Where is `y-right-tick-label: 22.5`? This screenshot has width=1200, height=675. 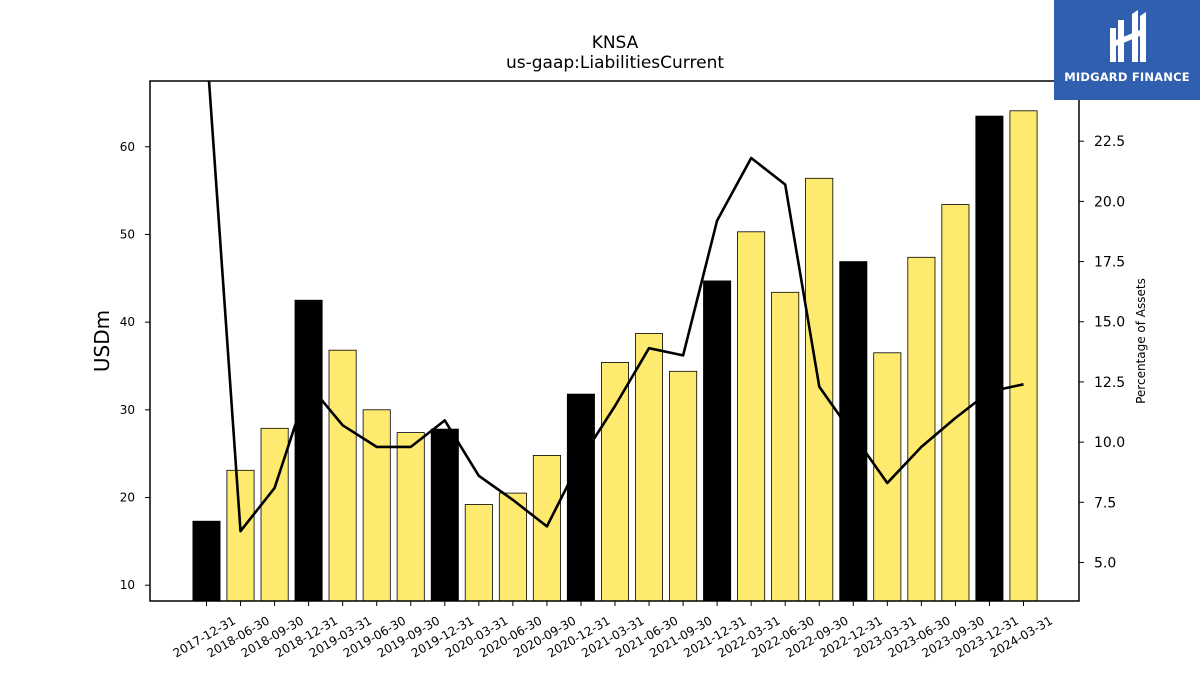 y-right-tick-label: 22.5 is located at coordinates (1109, 142).